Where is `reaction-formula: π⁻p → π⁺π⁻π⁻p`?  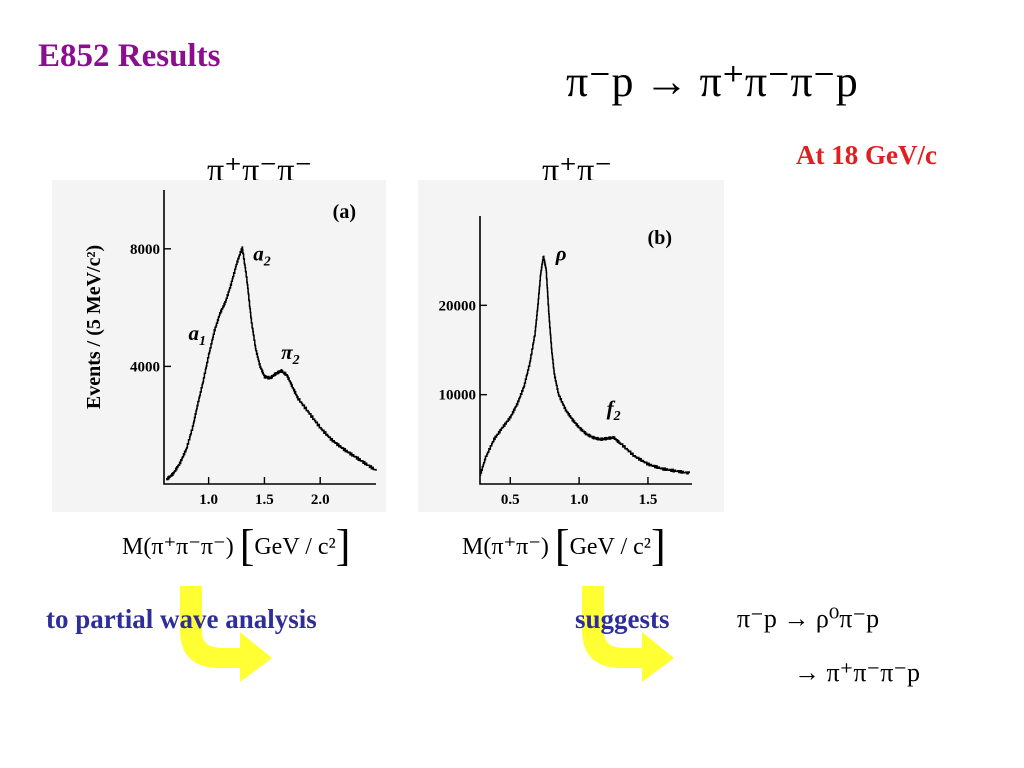 reaction-formula: π⁻p → π⁺π⁻π⁻p is located at coordinates (712, 81).